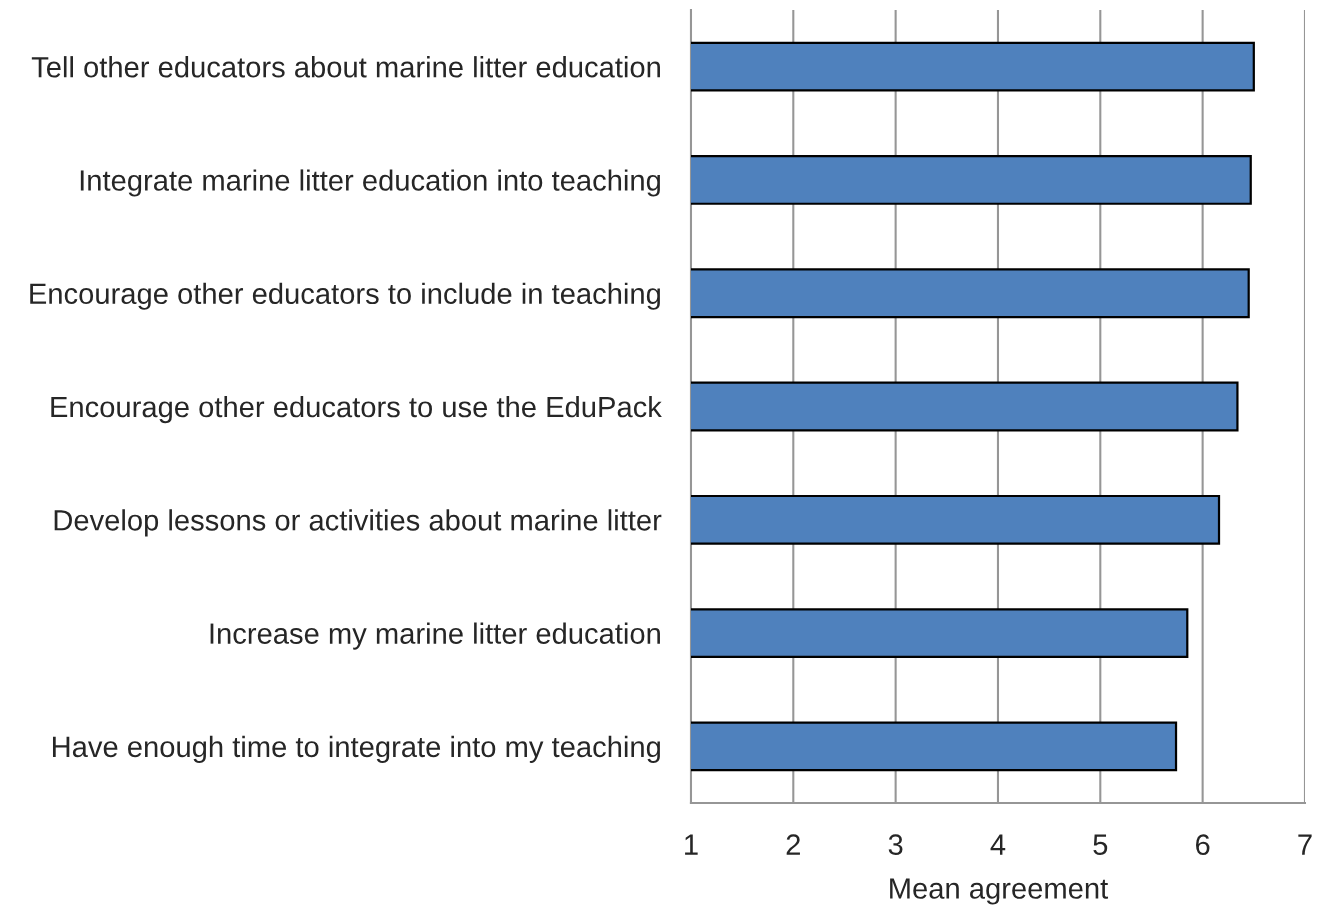 The width and height of the screenshot is (1327, 913). What do you see at coordinates (998, 844) in the screenshot?
I see `x-tick-label: 4` at bounding box center [998, 844].